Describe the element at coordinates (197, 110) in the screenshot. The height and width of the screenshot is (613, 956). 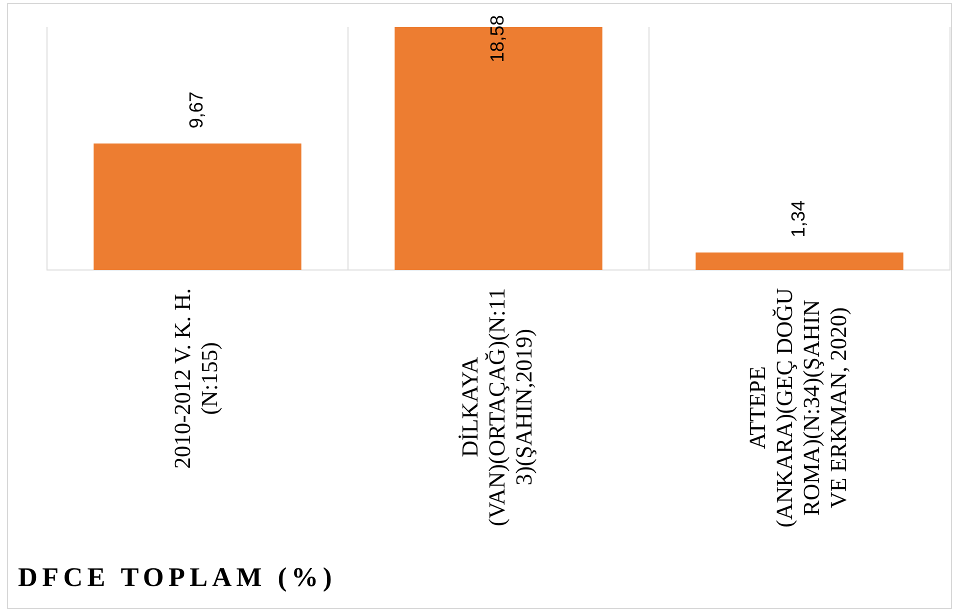
I see `data-label: 9,67` at that location.